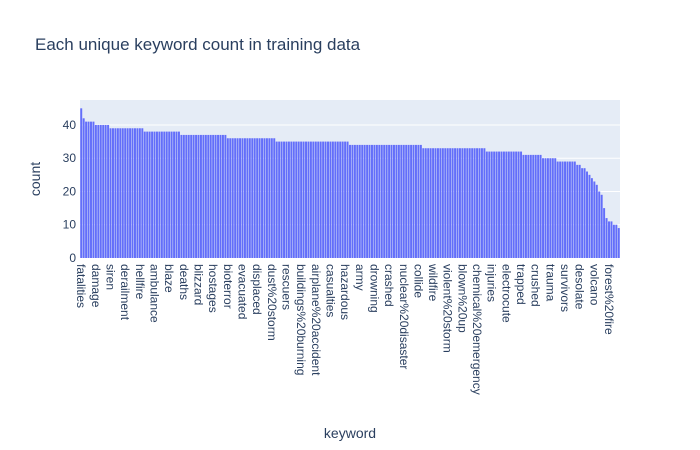 This screenshot has width=700, height=450. I want to click on x-tick-label: fatalities, so click(81, 286).